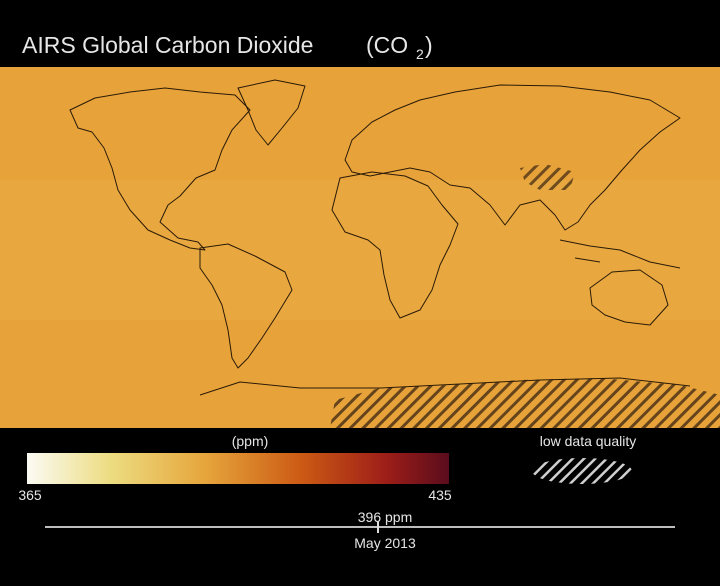 Image resolution: width=720 pixels, height=586 pixels. What do you see at coordinates (629, 297) in the screenshot?
I see `australia` at bounding box center [629, 297].